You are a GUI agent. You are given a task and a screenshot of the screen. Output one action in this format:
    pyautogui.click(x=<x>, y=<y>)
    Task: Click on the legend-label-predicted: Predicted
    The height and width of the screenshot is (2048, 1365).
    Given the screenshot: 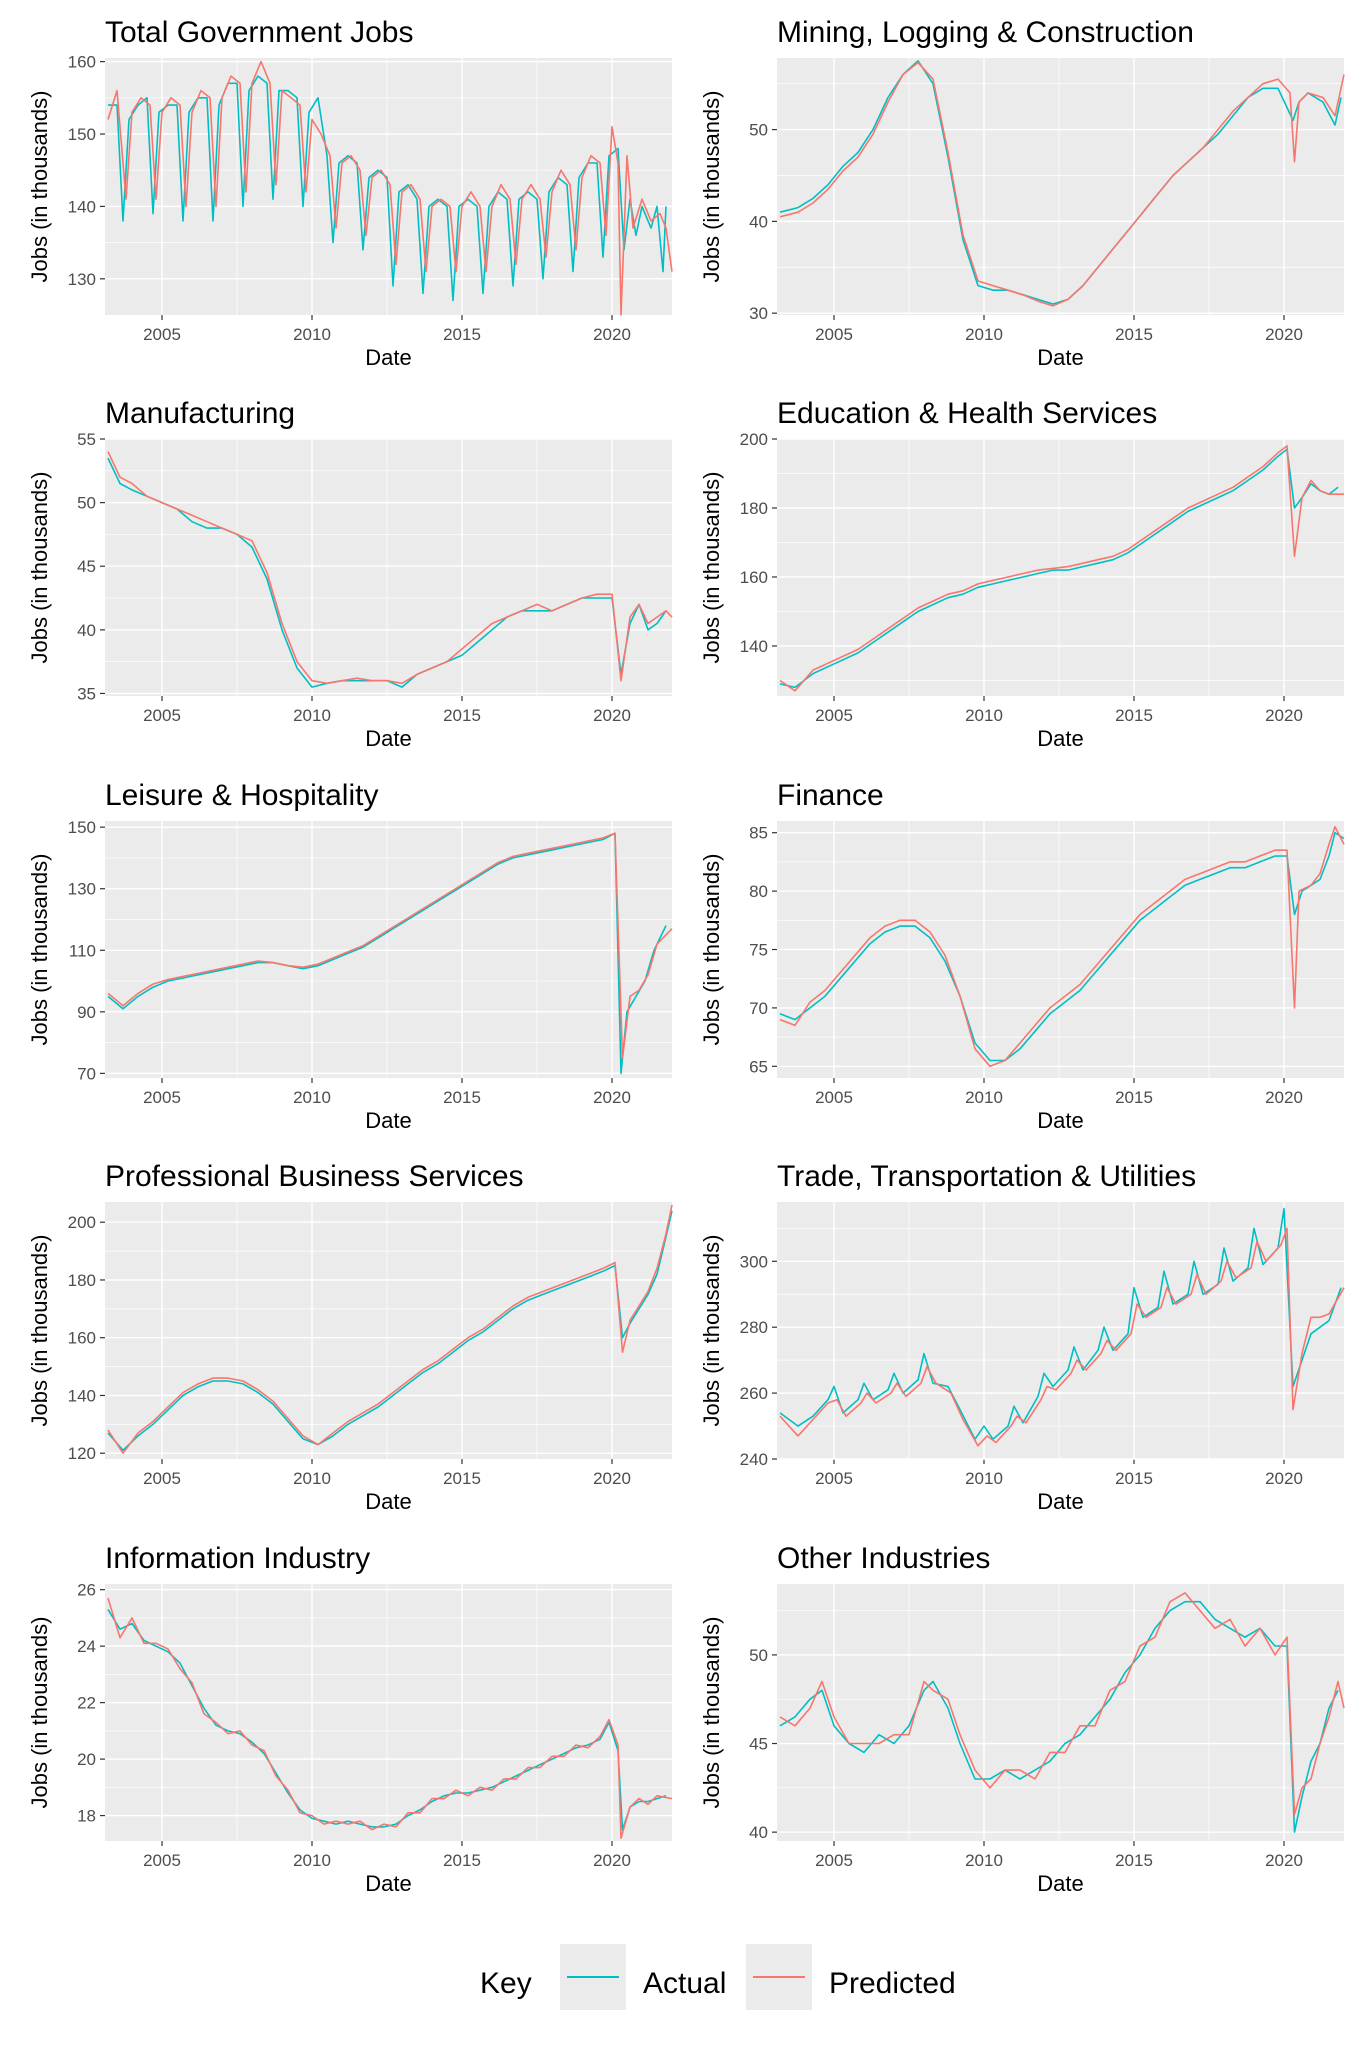 What is the action you would take?
    pyautogui.click(x=892, y=1983)
    